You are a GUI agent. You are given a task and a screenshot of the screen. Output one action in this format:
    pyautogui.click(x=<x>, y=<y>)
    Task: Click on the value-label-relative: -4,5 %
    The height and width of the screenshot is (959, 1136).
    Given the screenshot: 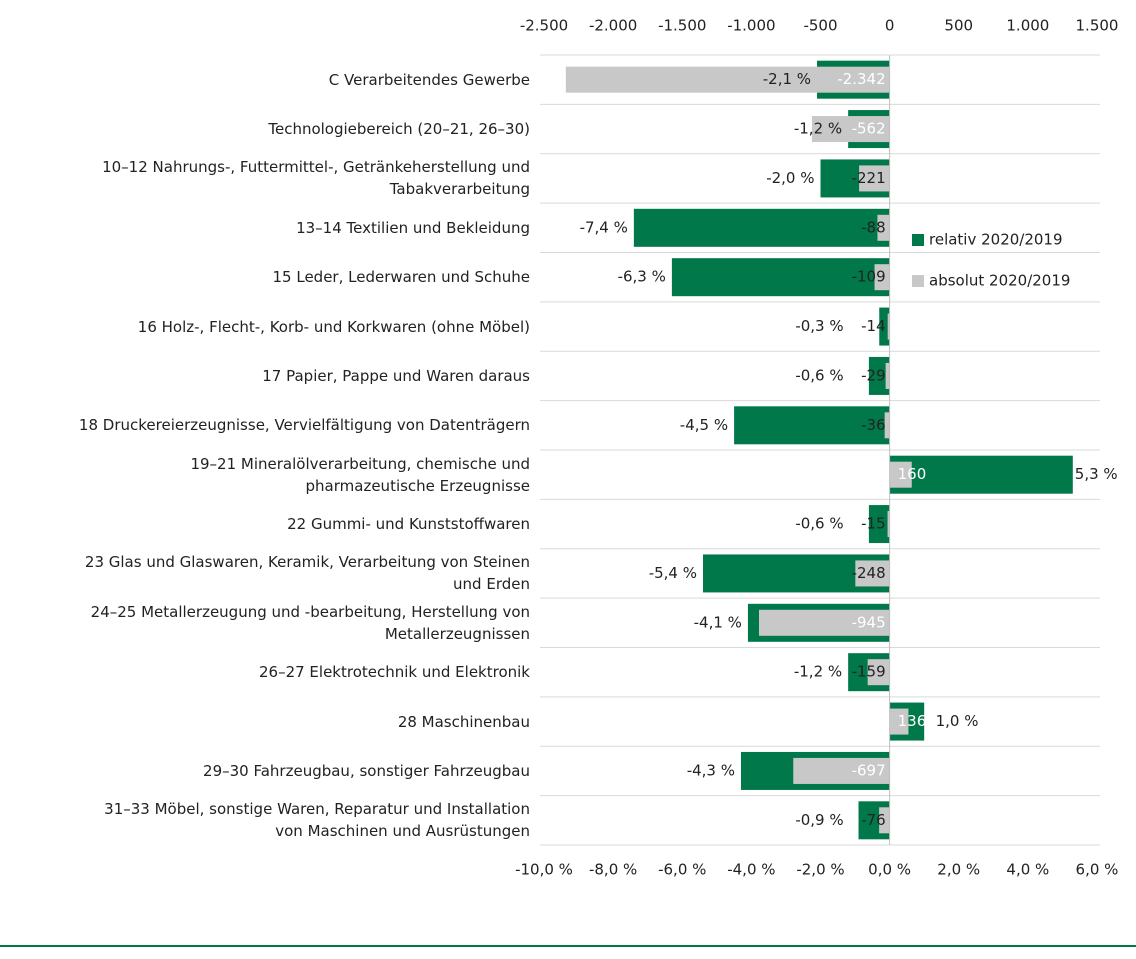 What is the action you would take?
    pyautogui.click(x=704, y=425)
    